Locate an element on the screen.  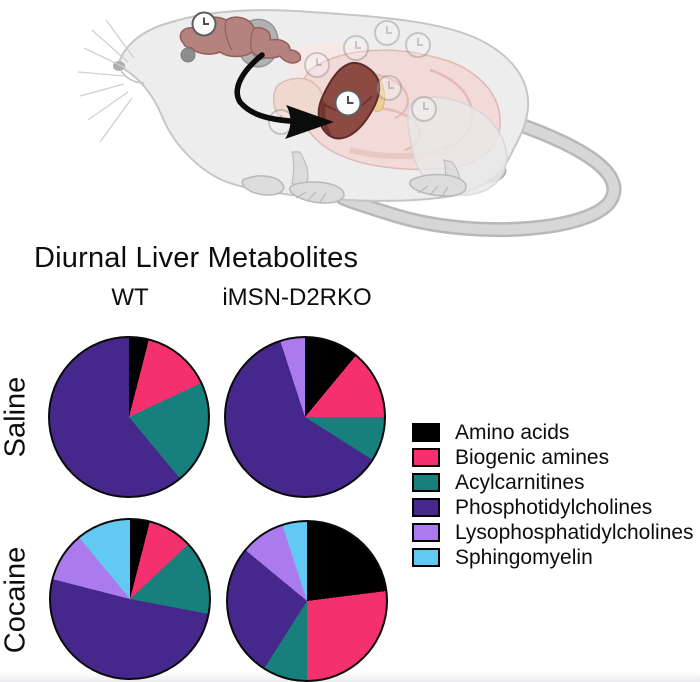
legend-label: Sphingomyelin is located at coordinates (524, 557).